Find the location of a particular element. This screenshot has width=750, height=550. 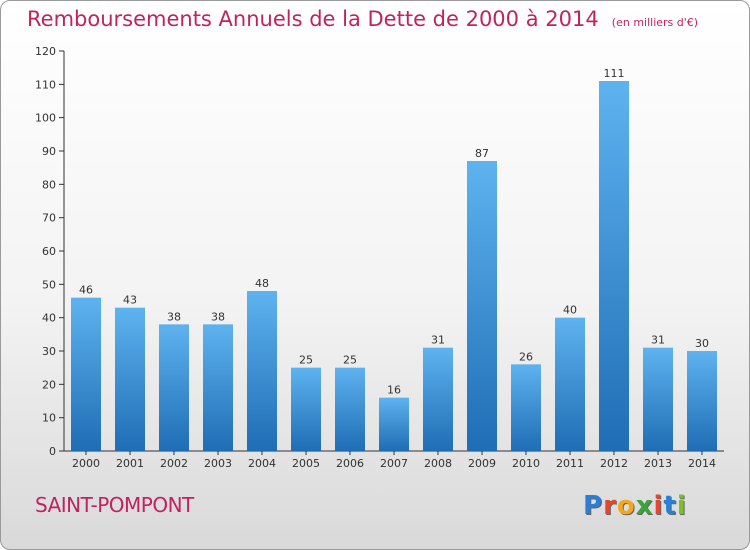

x-tick-label: 2006 is located at coordinates (350, 463).